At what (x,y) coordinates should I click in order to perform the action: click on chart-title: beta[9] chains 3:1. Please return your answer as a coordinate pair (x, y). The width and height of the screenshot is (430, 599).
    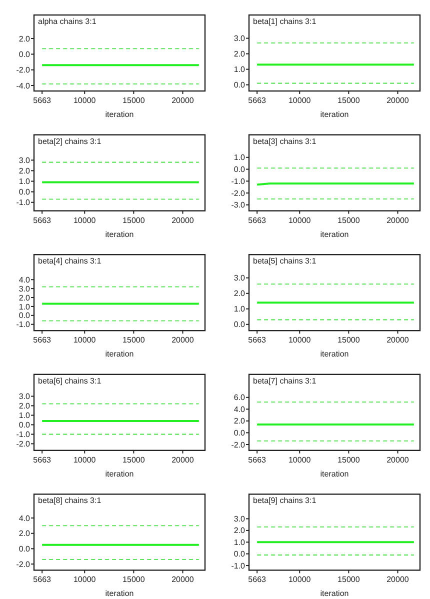
    Looking at the image, I should click on (285, 501).